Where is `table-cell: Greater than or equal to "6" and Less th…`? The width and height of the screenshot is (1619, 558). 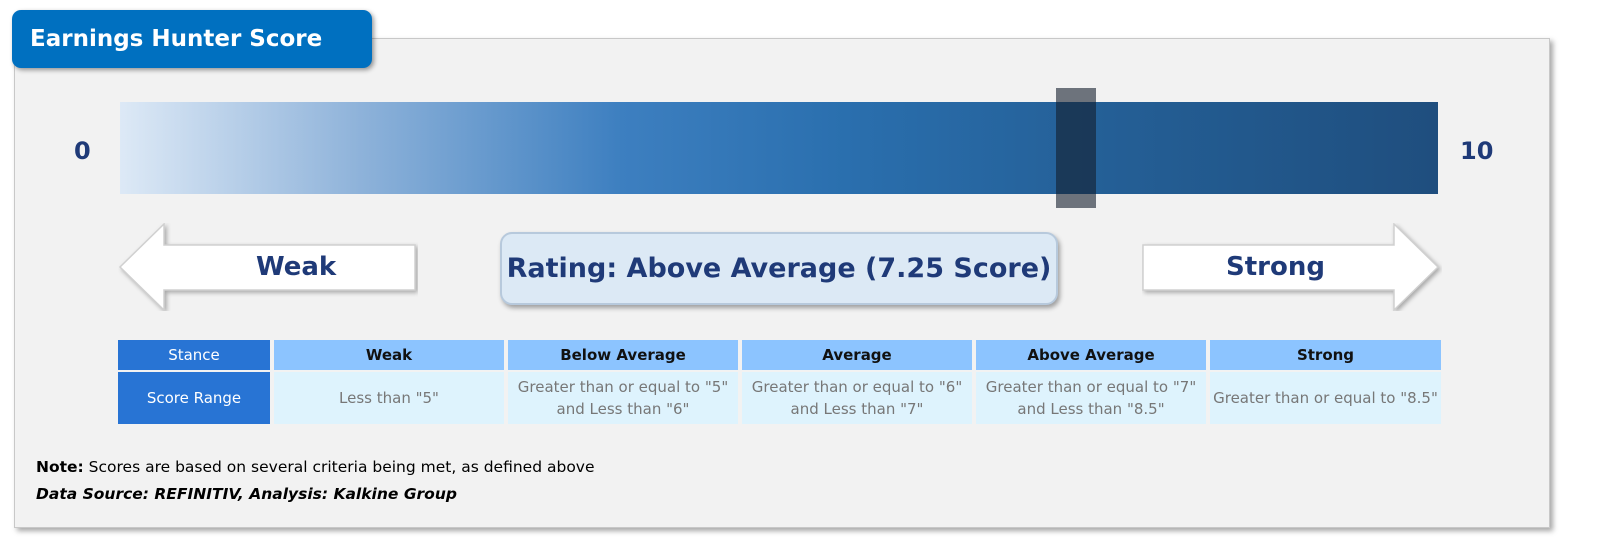 table-cell: Greater than or equal to "6" and Less th… is located at coordinates (857, 398).